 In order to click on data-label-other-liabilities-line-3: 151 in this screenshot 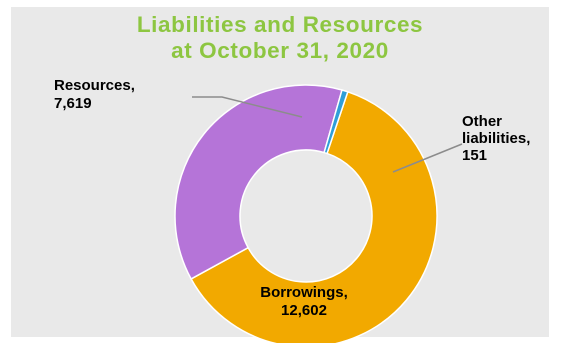, I will do `click(474, 155)`.